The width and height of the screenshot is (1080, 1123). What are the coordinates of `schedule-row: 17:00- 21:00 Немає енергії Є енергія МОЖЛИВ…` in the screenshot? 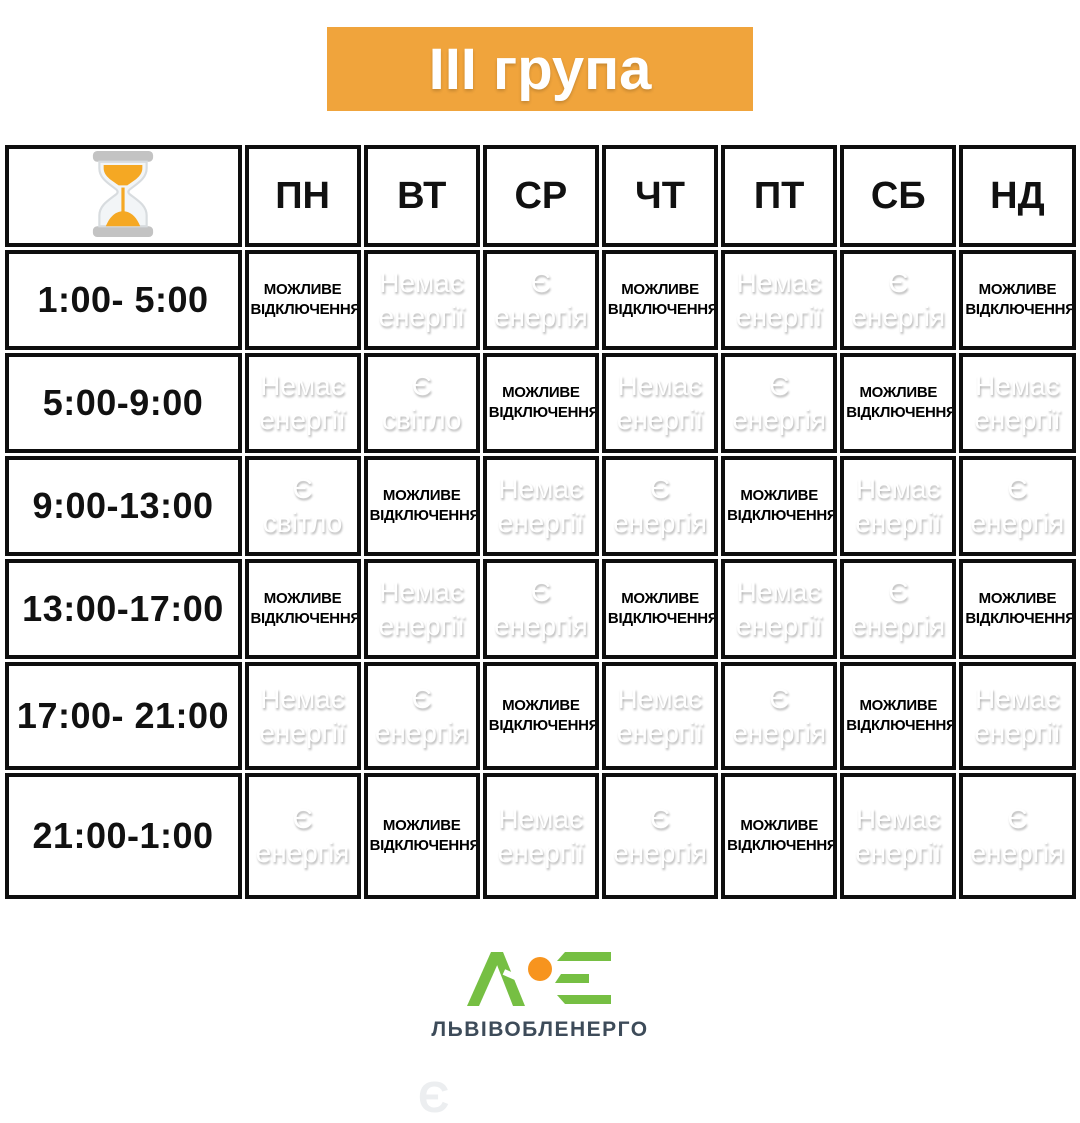 It's located at (540, 716).